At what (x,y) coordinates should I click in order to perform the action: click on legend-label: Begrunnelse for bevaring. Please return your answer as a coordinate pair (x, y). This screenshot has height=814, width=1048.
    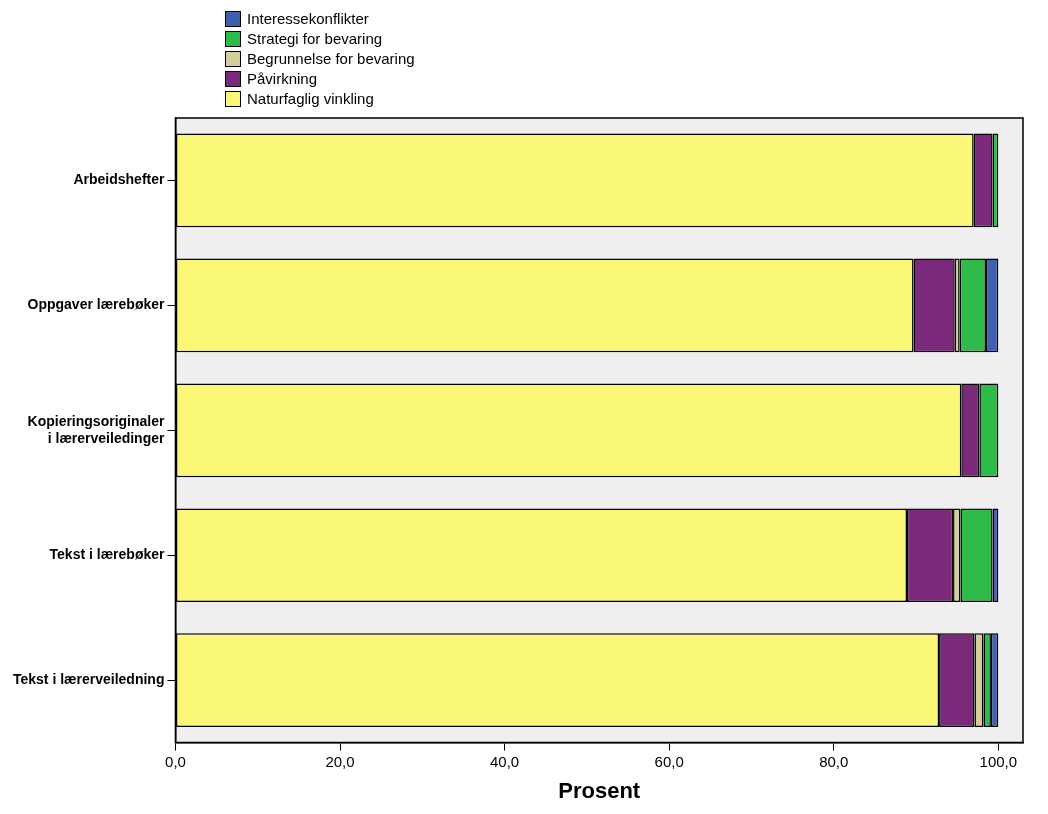
    Looking at the image, I should click on (331, 58).